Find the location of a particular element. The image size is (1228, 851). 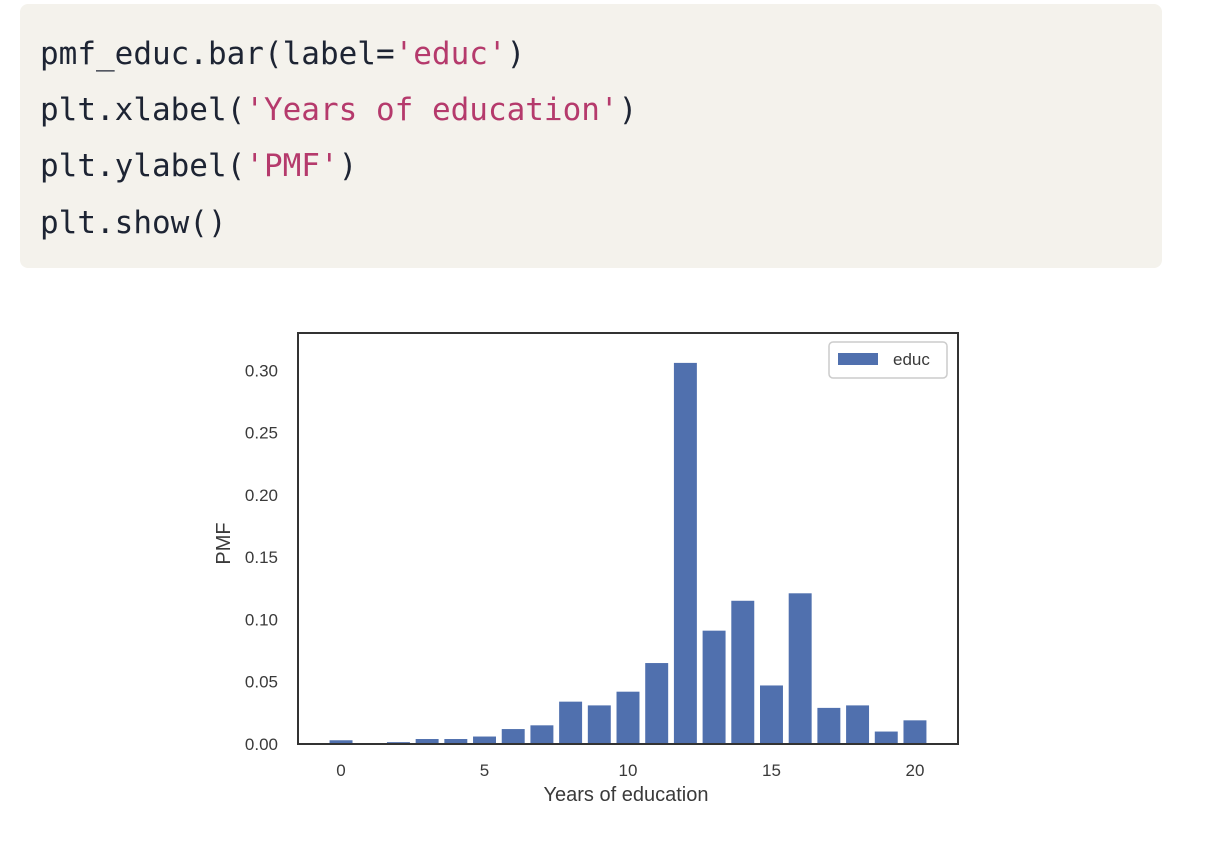

x-axis-label: Years of education is located at coordinates (626, 795).